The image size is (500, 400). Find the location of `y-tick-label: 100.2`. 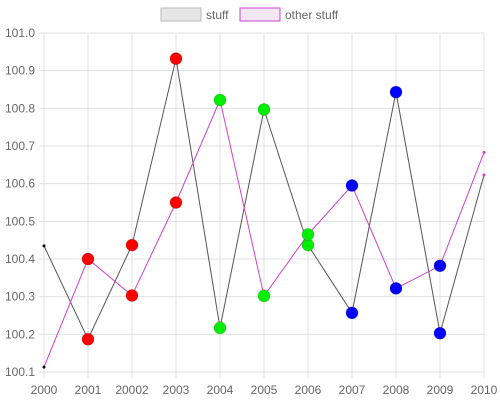

y-tick-label: 100.2 is located at coordinates (20, 334).